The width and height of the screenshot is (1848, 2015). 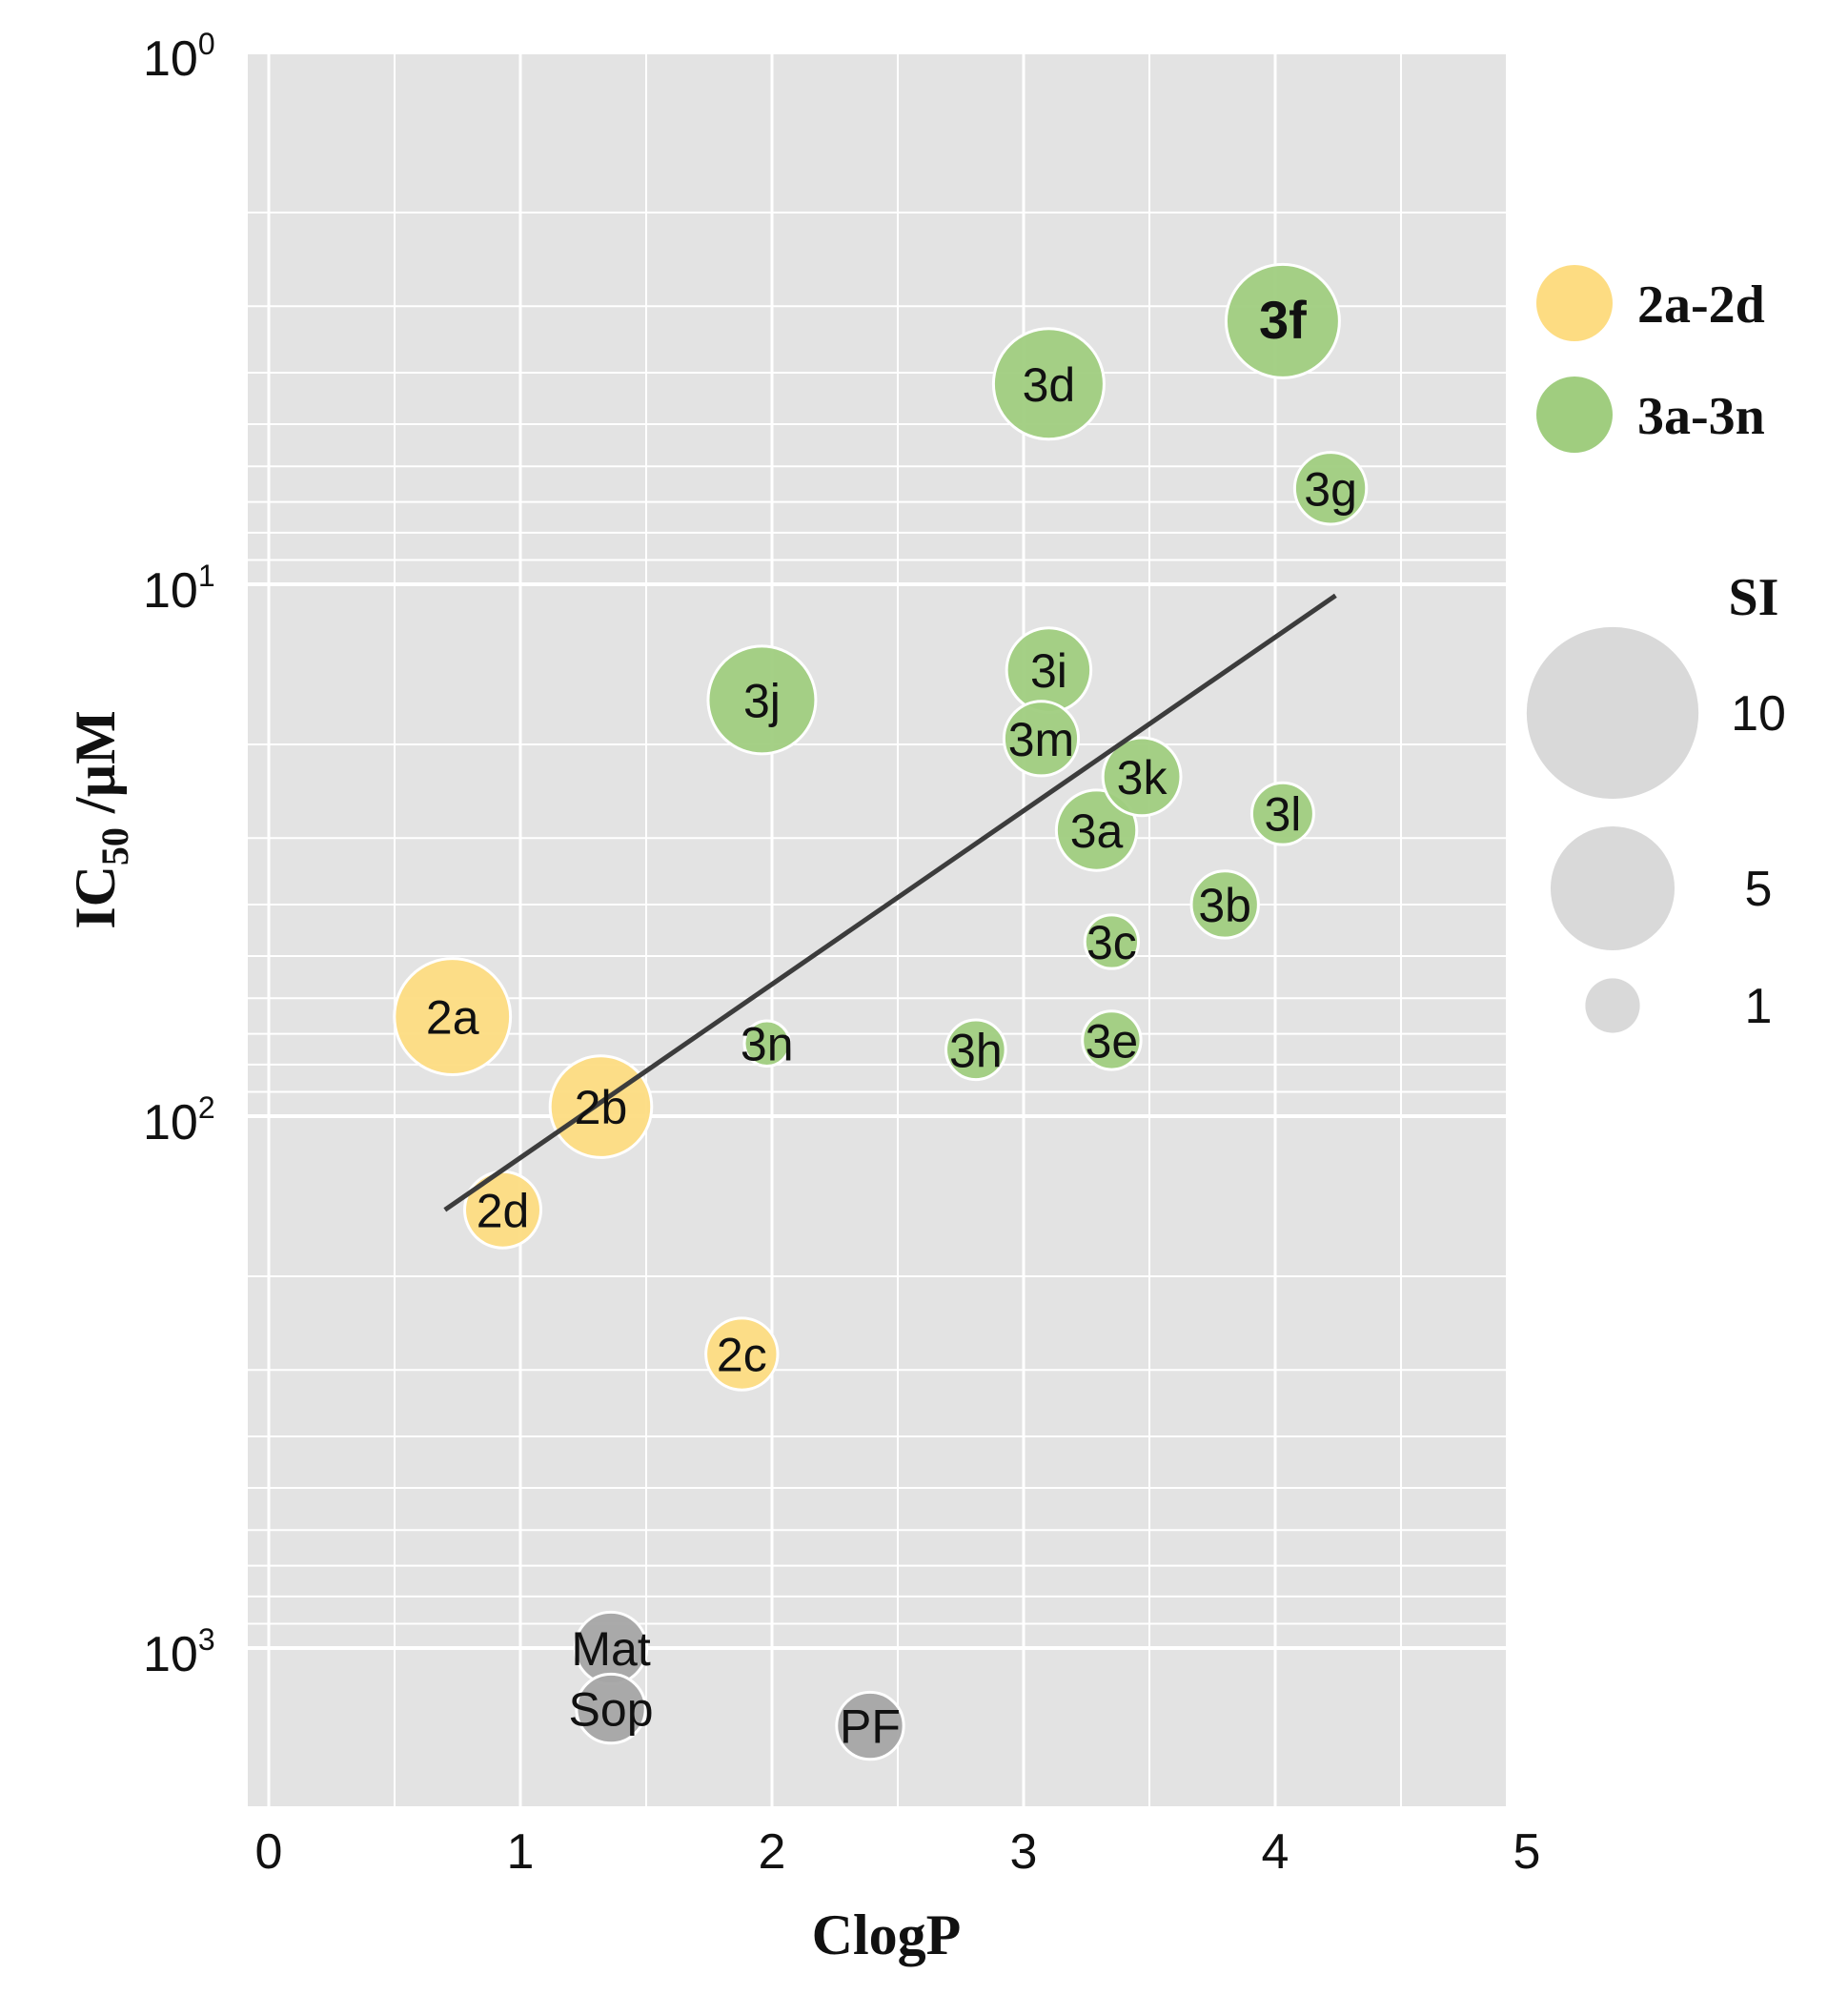 I want to click on bubble-3n, so click(x=767, y=1043).